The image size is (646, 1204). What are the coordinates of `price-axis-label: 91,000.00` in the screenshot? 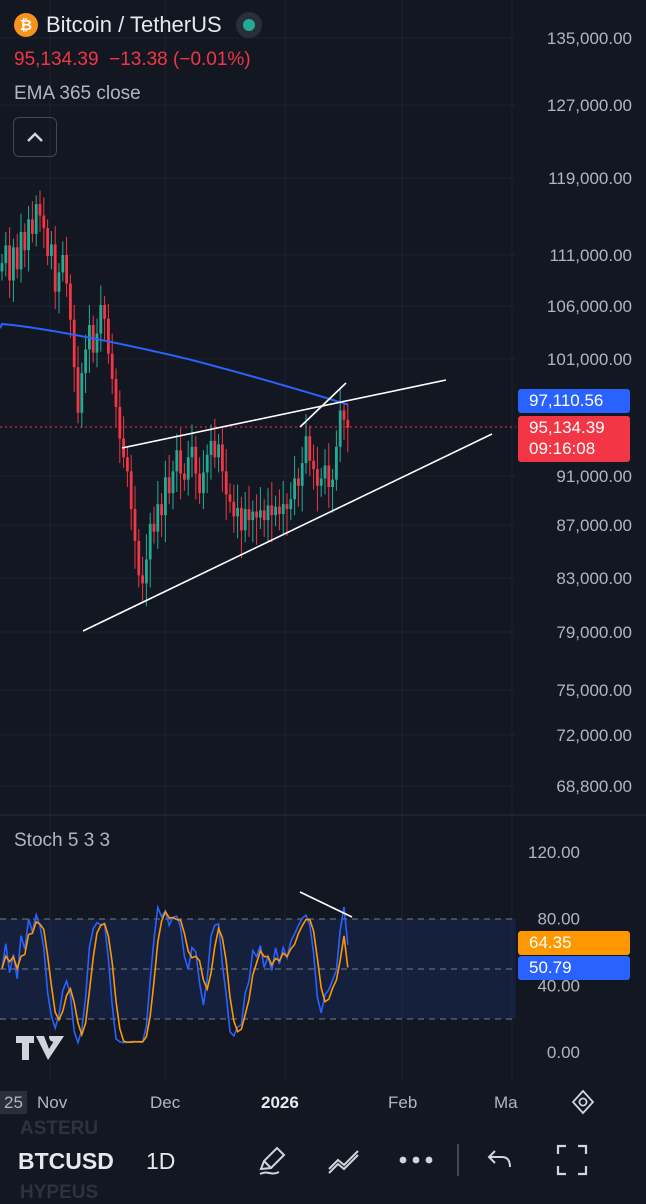 It's located at (594, 476).